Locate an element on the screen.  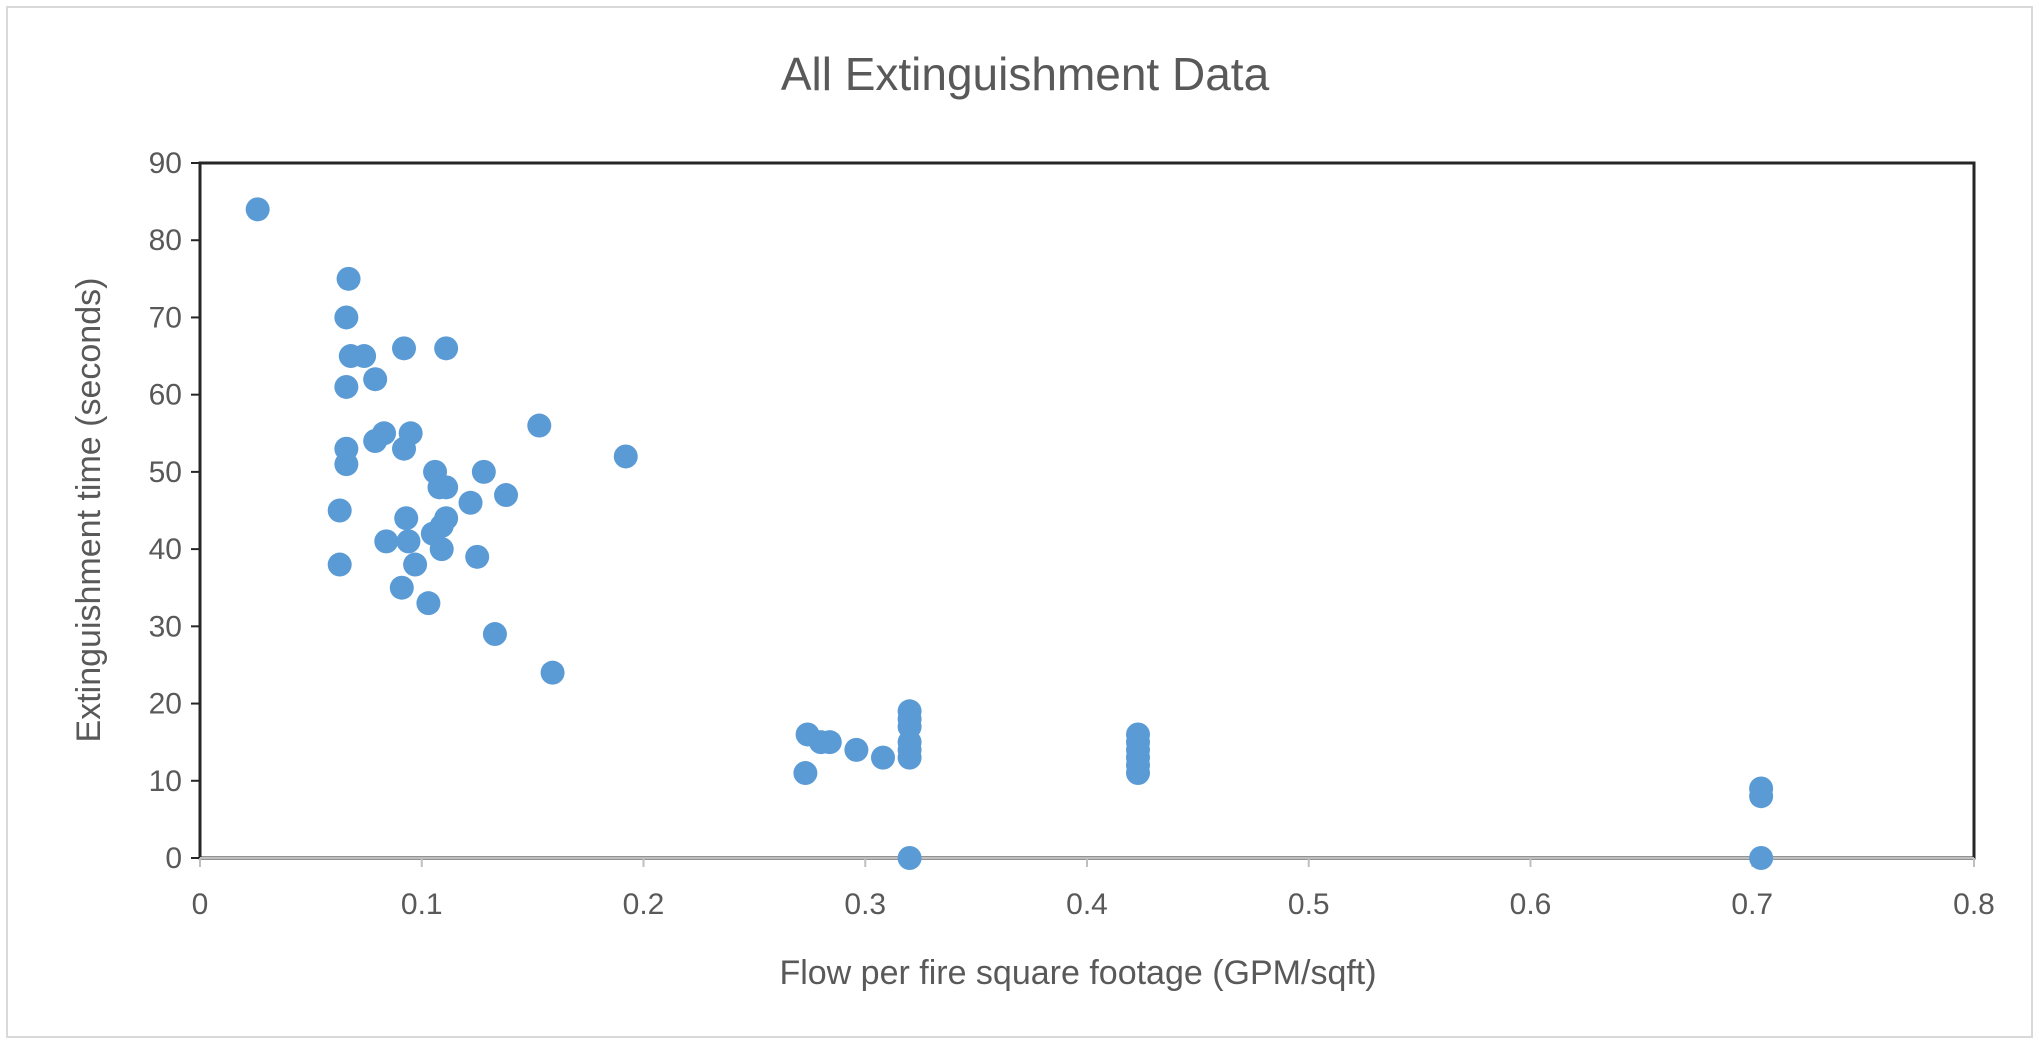
chart-title: All Extinguishment Data is located at coordinates (1025, 74).